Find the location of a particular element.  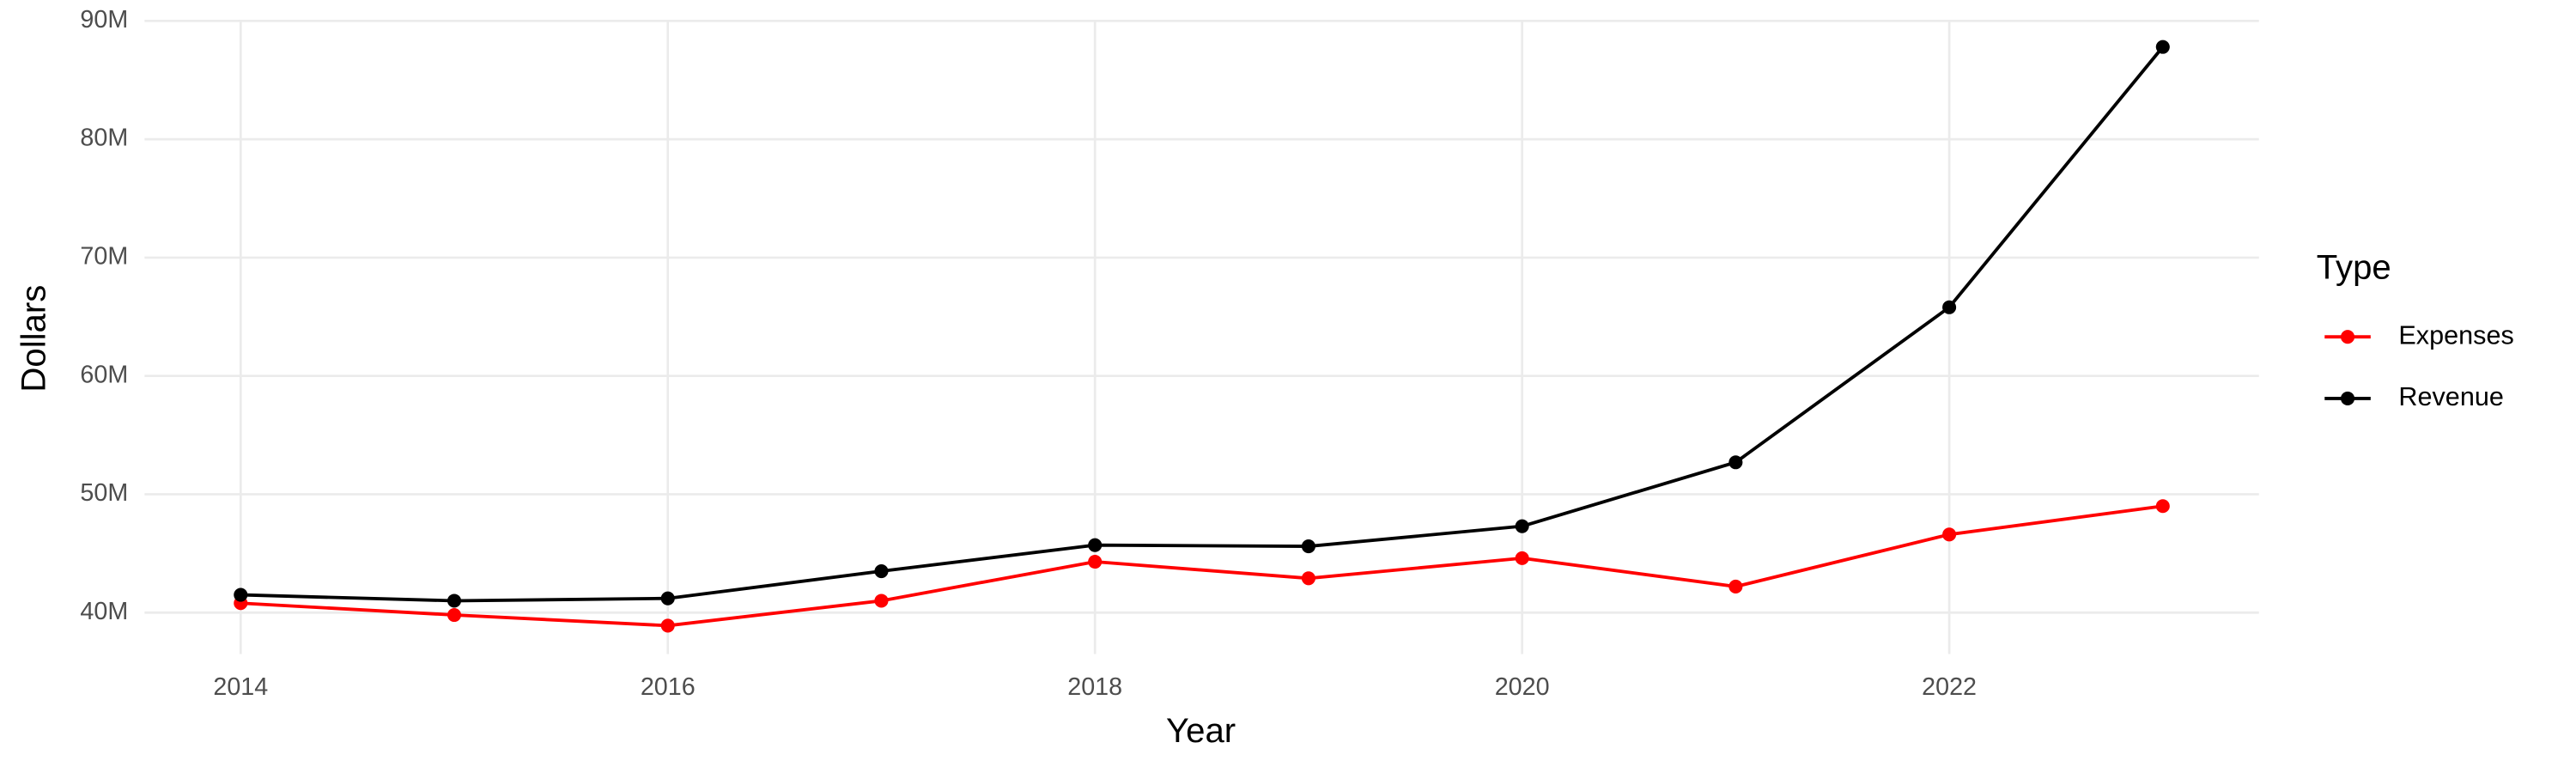

x-tick-label: 2020 is located at coordinates (1522, 687).